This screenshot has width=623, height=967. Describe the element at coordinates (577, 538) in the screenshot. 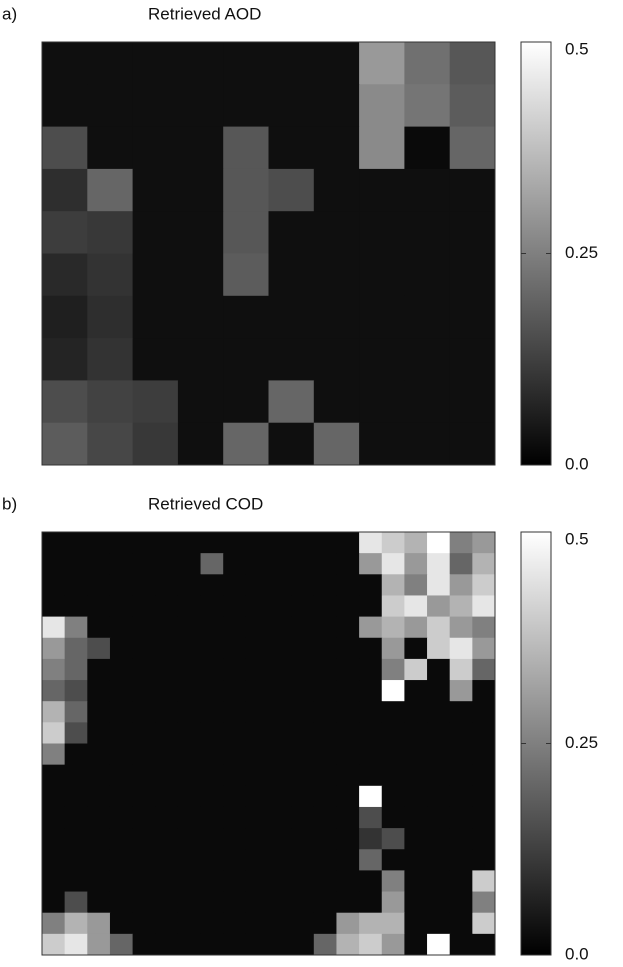

I see `colorbar-tick-label: 0.5` at that location.